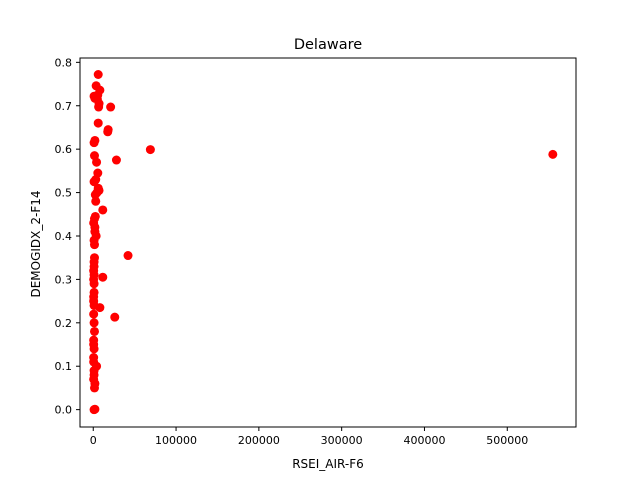  I want to click on y-tick-label: 0.7, so click(64, 106).